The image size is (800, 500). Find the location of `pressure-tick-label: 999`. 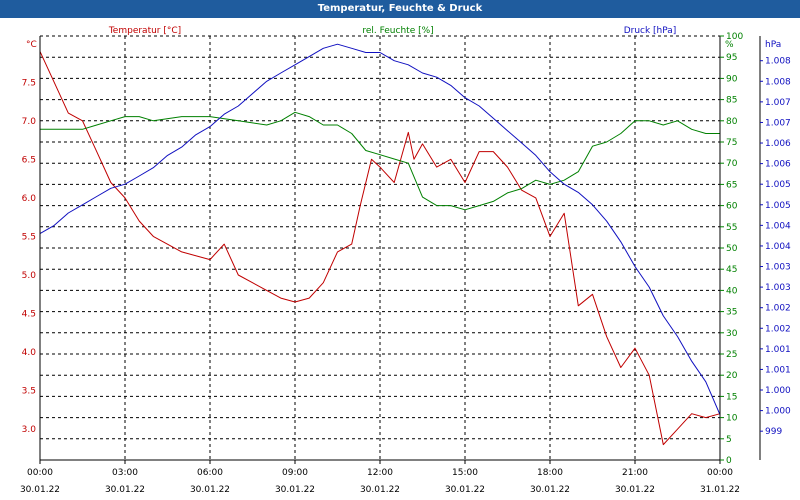

pressure-tick-label: 999 is located at coordinates (773, 432).